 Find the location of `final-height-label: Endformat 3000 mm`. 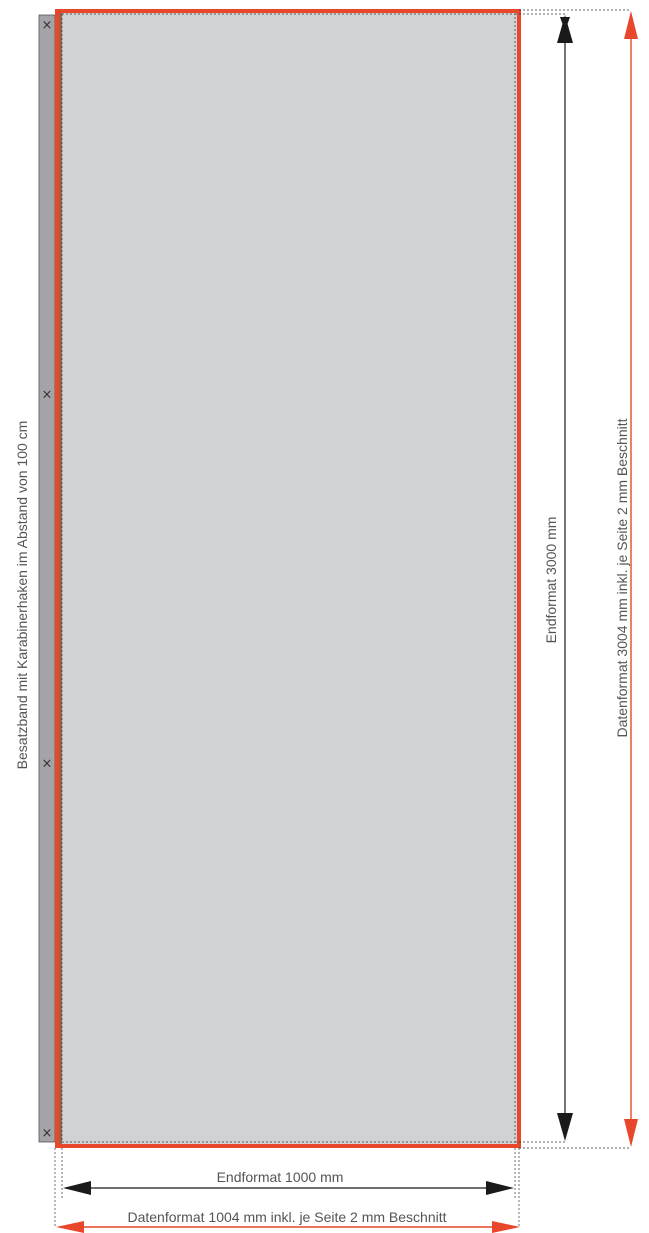

final-height-label: Endformat 3000 mm is located at coordinates (551, 580).